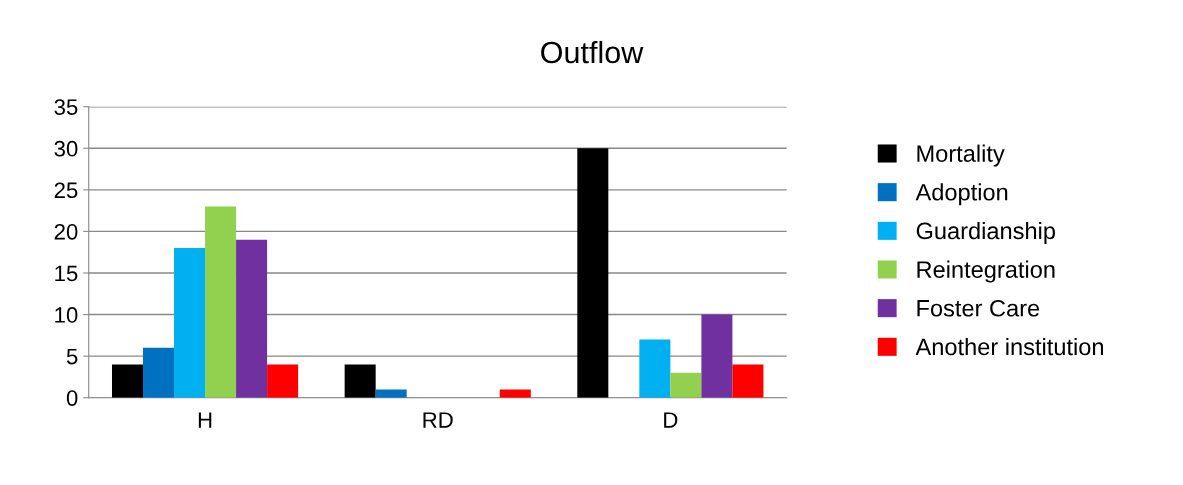 The width and height of the screenshot is (1183, 485). What do you see at coordinates (1009, 346) in the screenshot?
I see `legend-label: Another institution` at bounding box center [1009, 346].